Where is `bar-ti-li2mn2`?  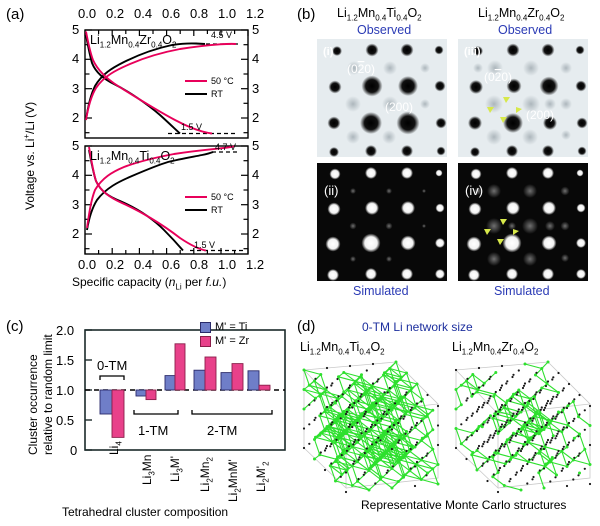 bar-ti-li2mn2 is located at coordinates (199, 380).